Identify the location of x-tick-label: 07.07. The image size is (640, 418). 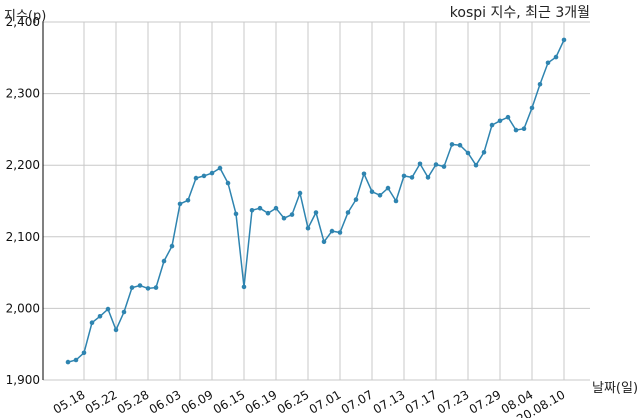
(357, 401).